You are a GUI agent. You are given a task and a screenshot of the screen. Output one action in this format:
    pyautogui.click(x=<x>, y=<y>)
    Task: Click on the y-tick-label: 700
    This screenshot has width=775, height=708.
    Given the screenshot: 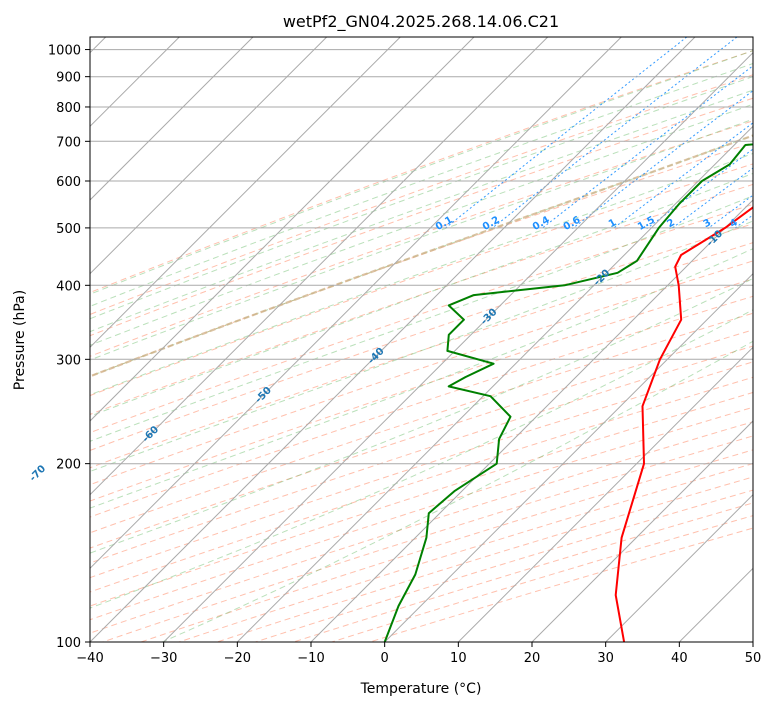 What is the action you would take?
    pyautogui.click(x=68, y=142)
    